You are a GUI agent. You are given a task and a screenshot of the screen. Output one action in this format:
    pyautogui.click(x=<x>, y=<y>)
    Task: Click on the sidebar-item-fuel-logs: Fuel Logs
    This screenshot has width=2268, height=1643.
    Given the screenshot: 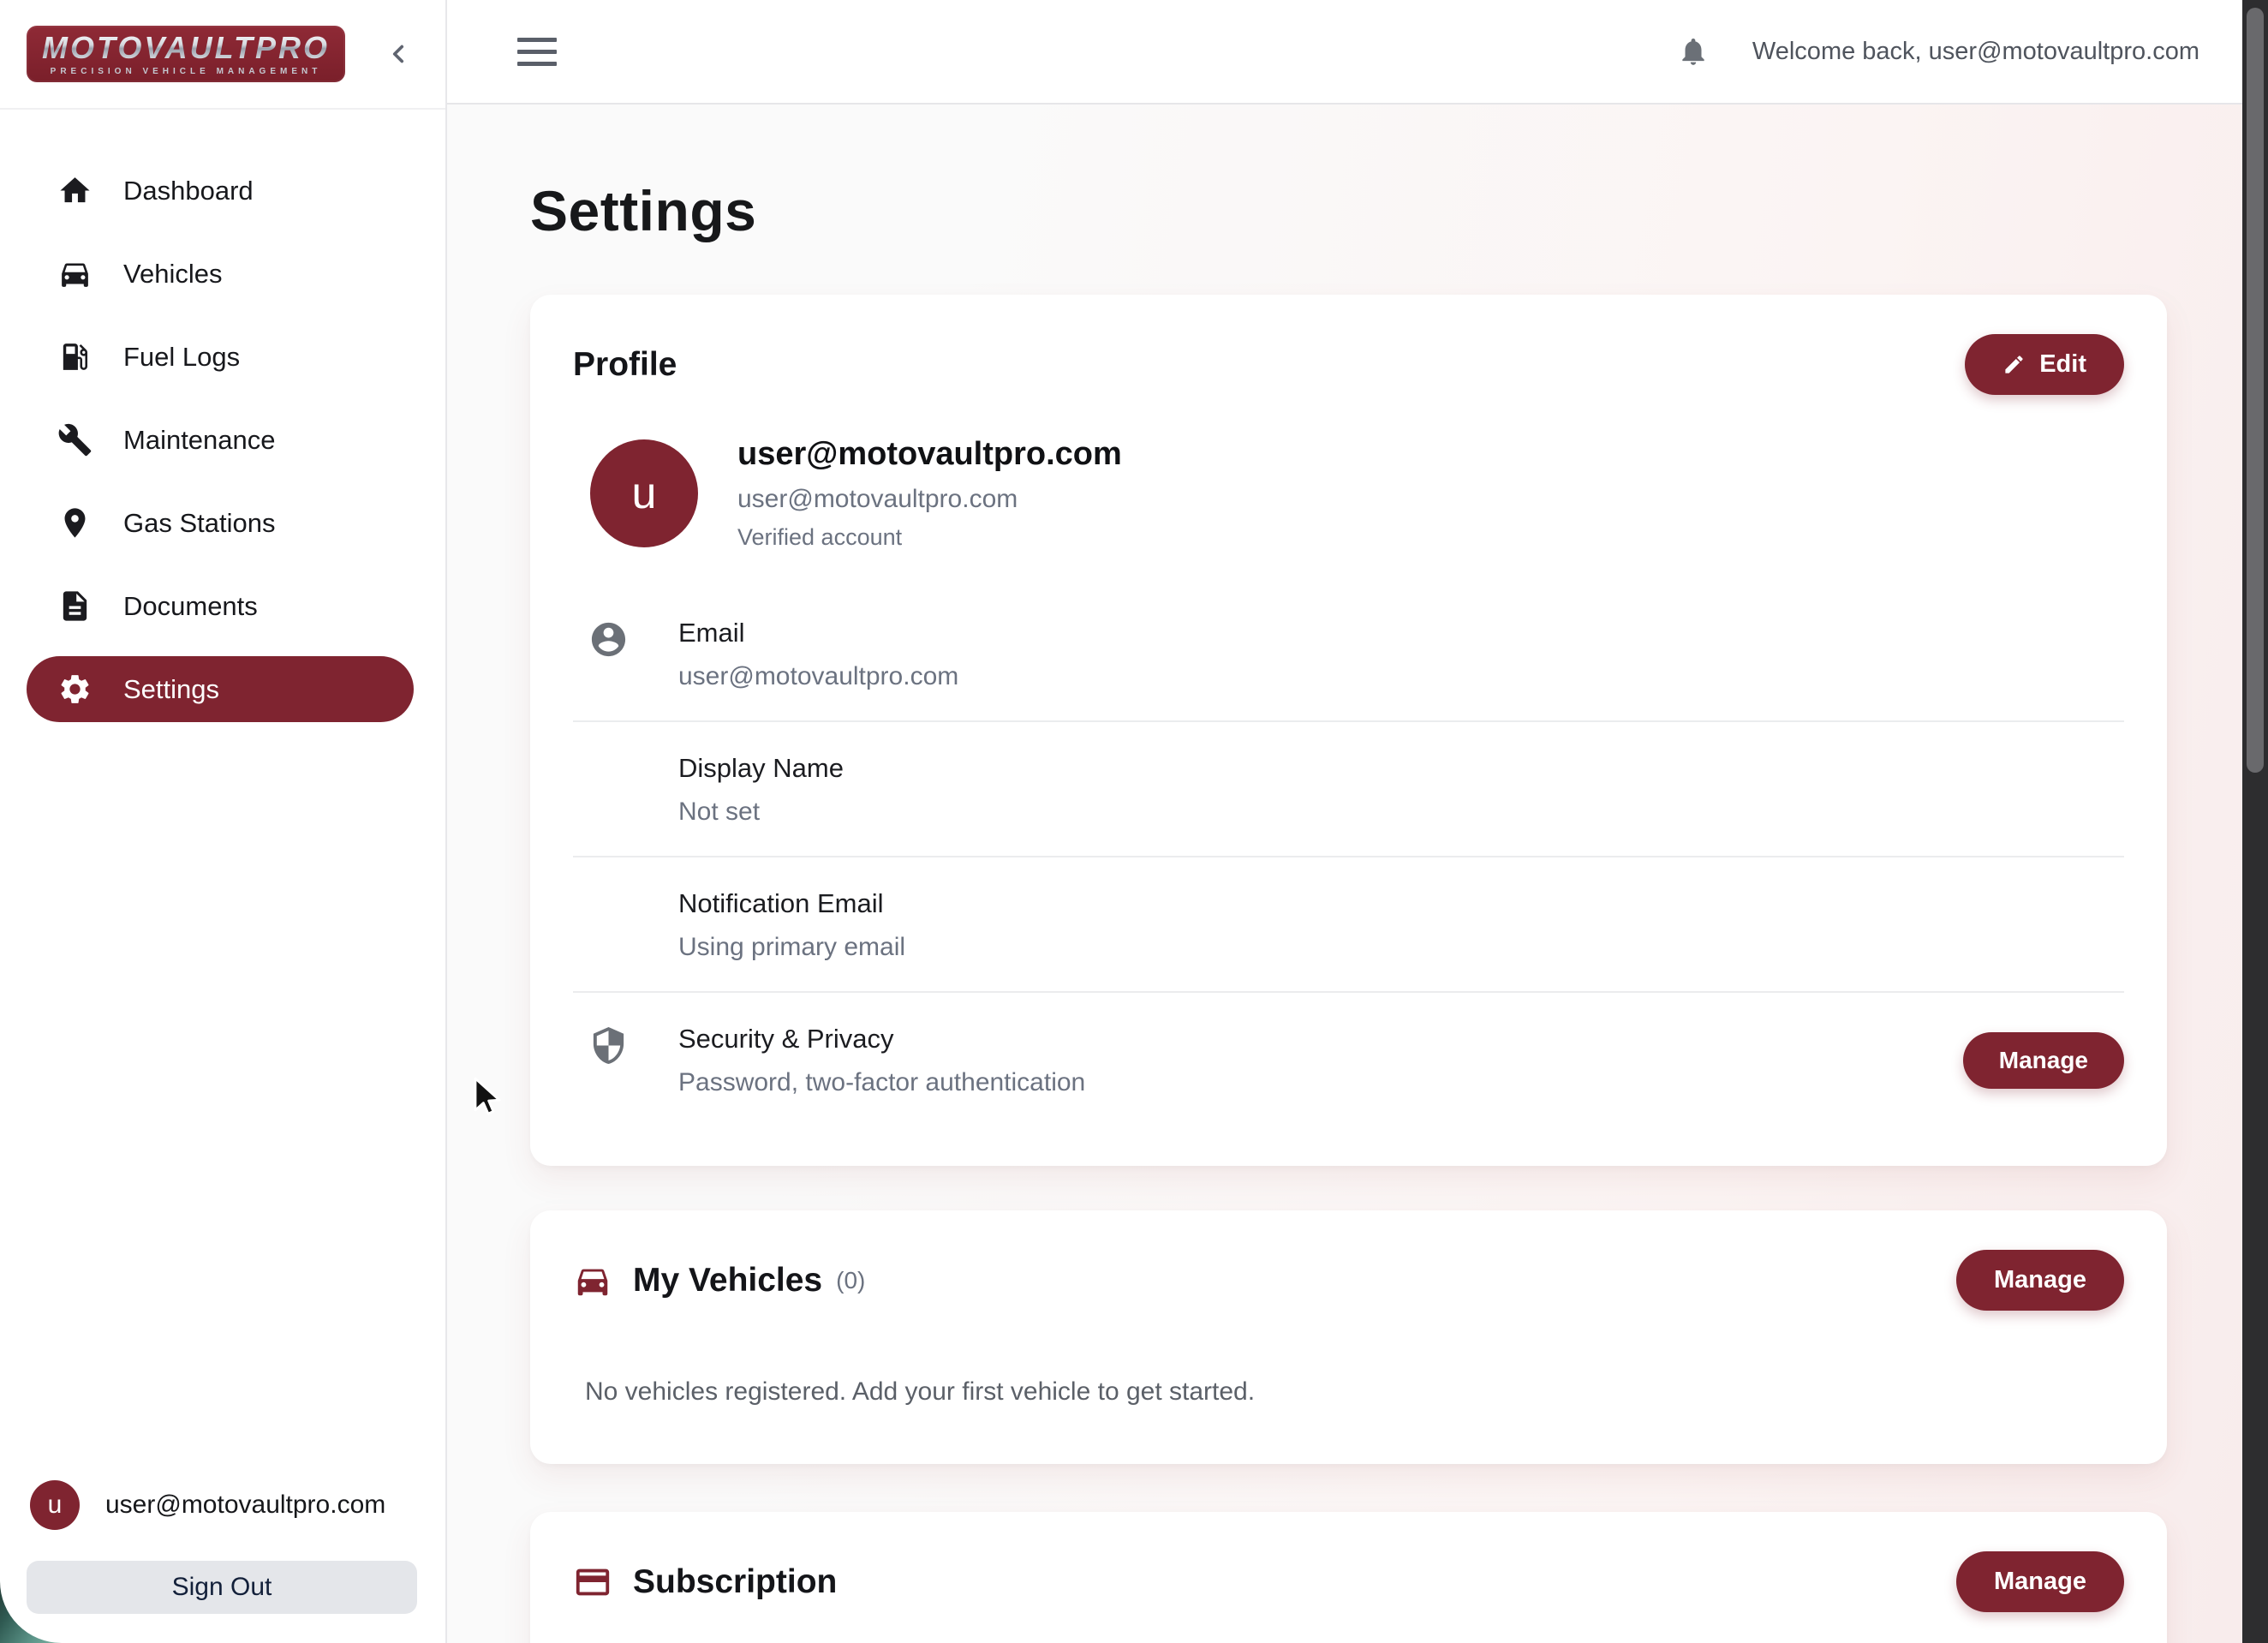 What is the action you would take?
    pyautogui.click(x=221, y=357)
    